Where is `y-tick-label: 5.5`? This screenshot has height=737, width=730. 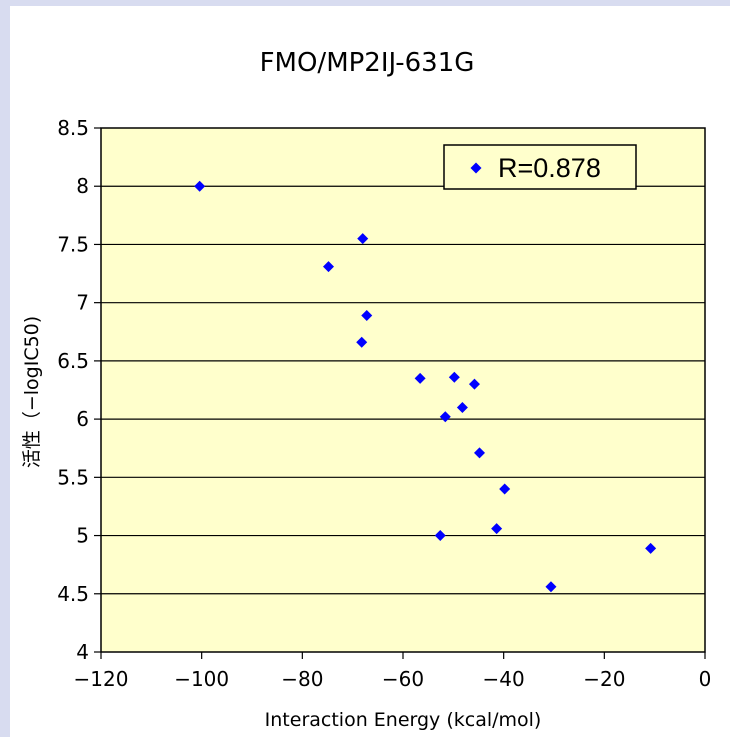
y-tick-label: 5.5 is located at coordinates (73, 477).